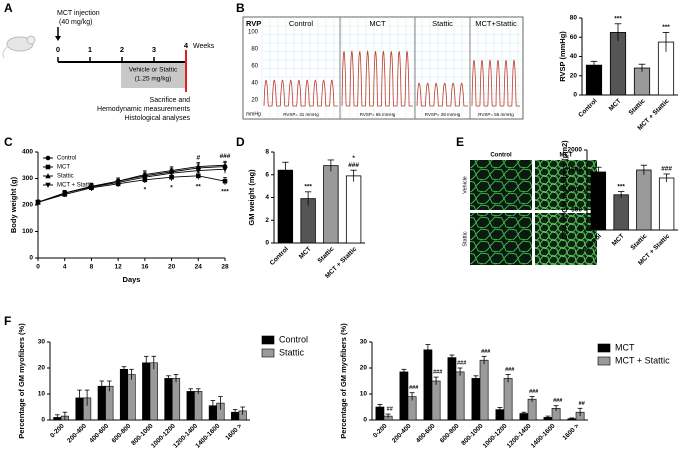  Describe the element at coordinates (57, 430) in the screenshot. I see `x-tick-label: 0-200` at that location.